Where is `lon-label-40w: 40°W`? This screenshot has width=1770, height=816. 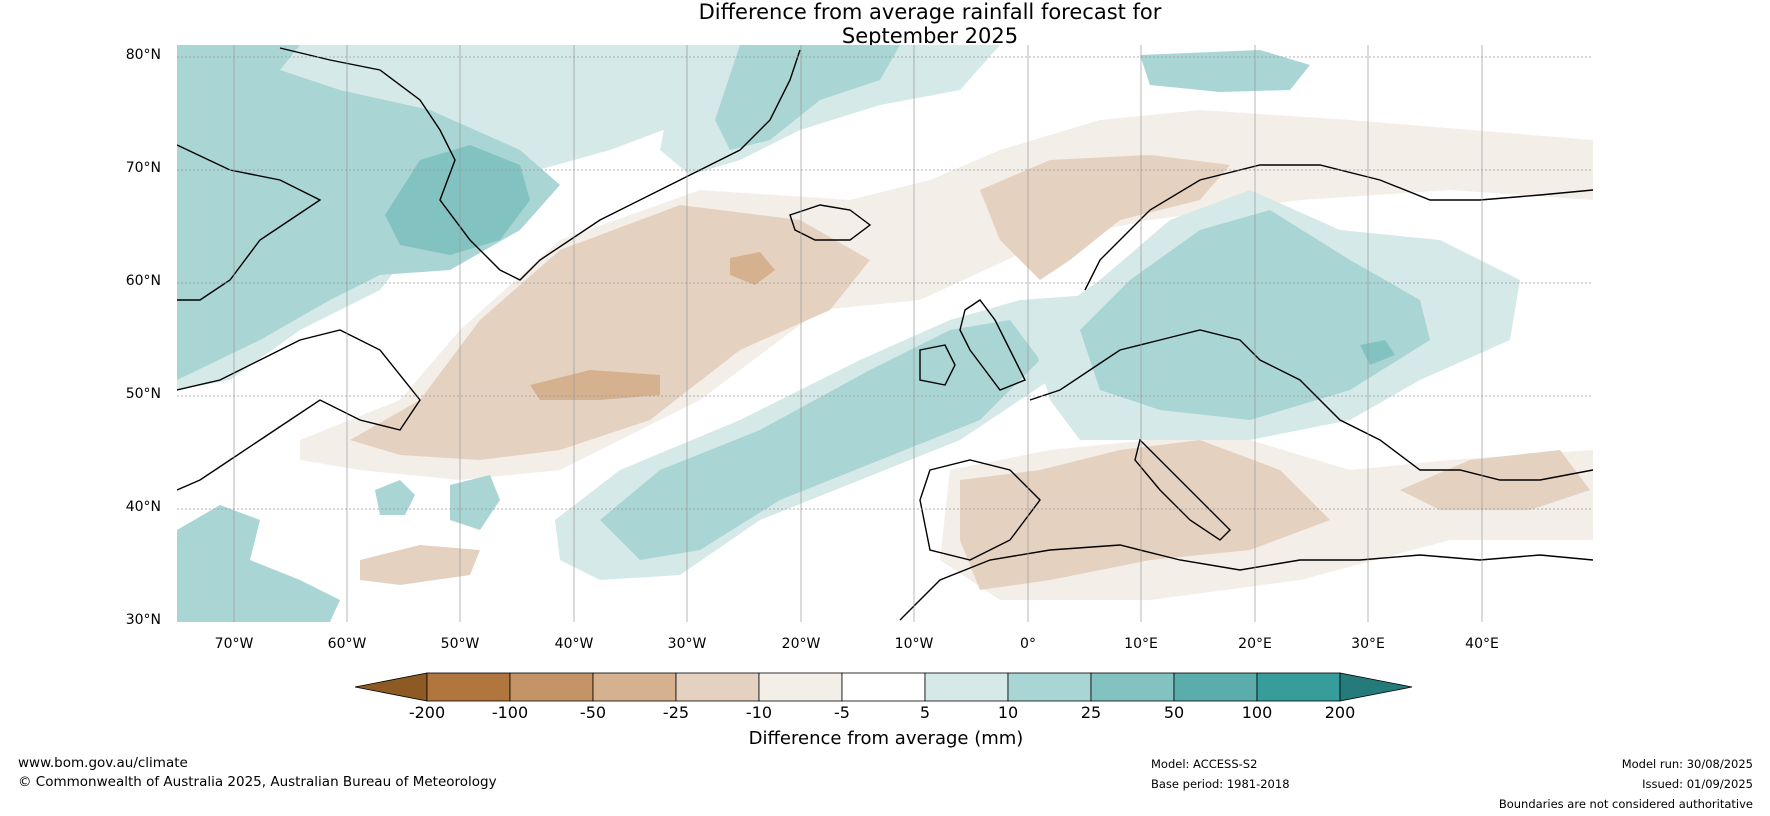 lon-label-40w: 40°W is located at coordinates (574, 644).